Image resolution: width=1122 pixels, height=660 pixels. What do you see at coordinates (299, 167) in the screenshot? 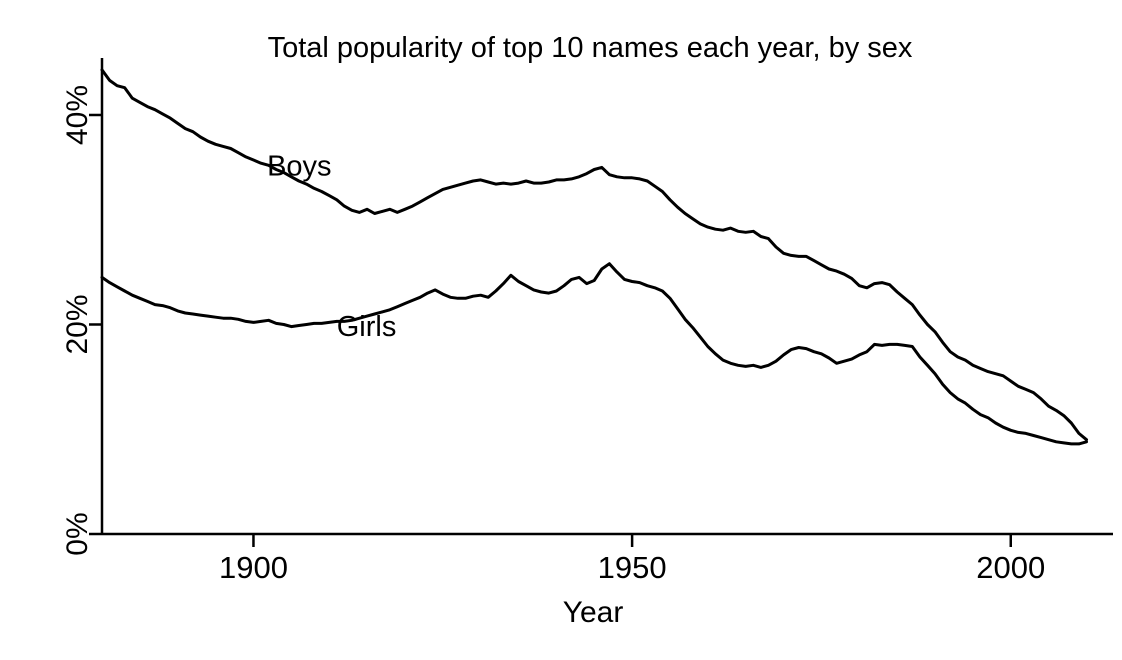
I see `boys-series-label: Boys` at bounding box center [299, 167].